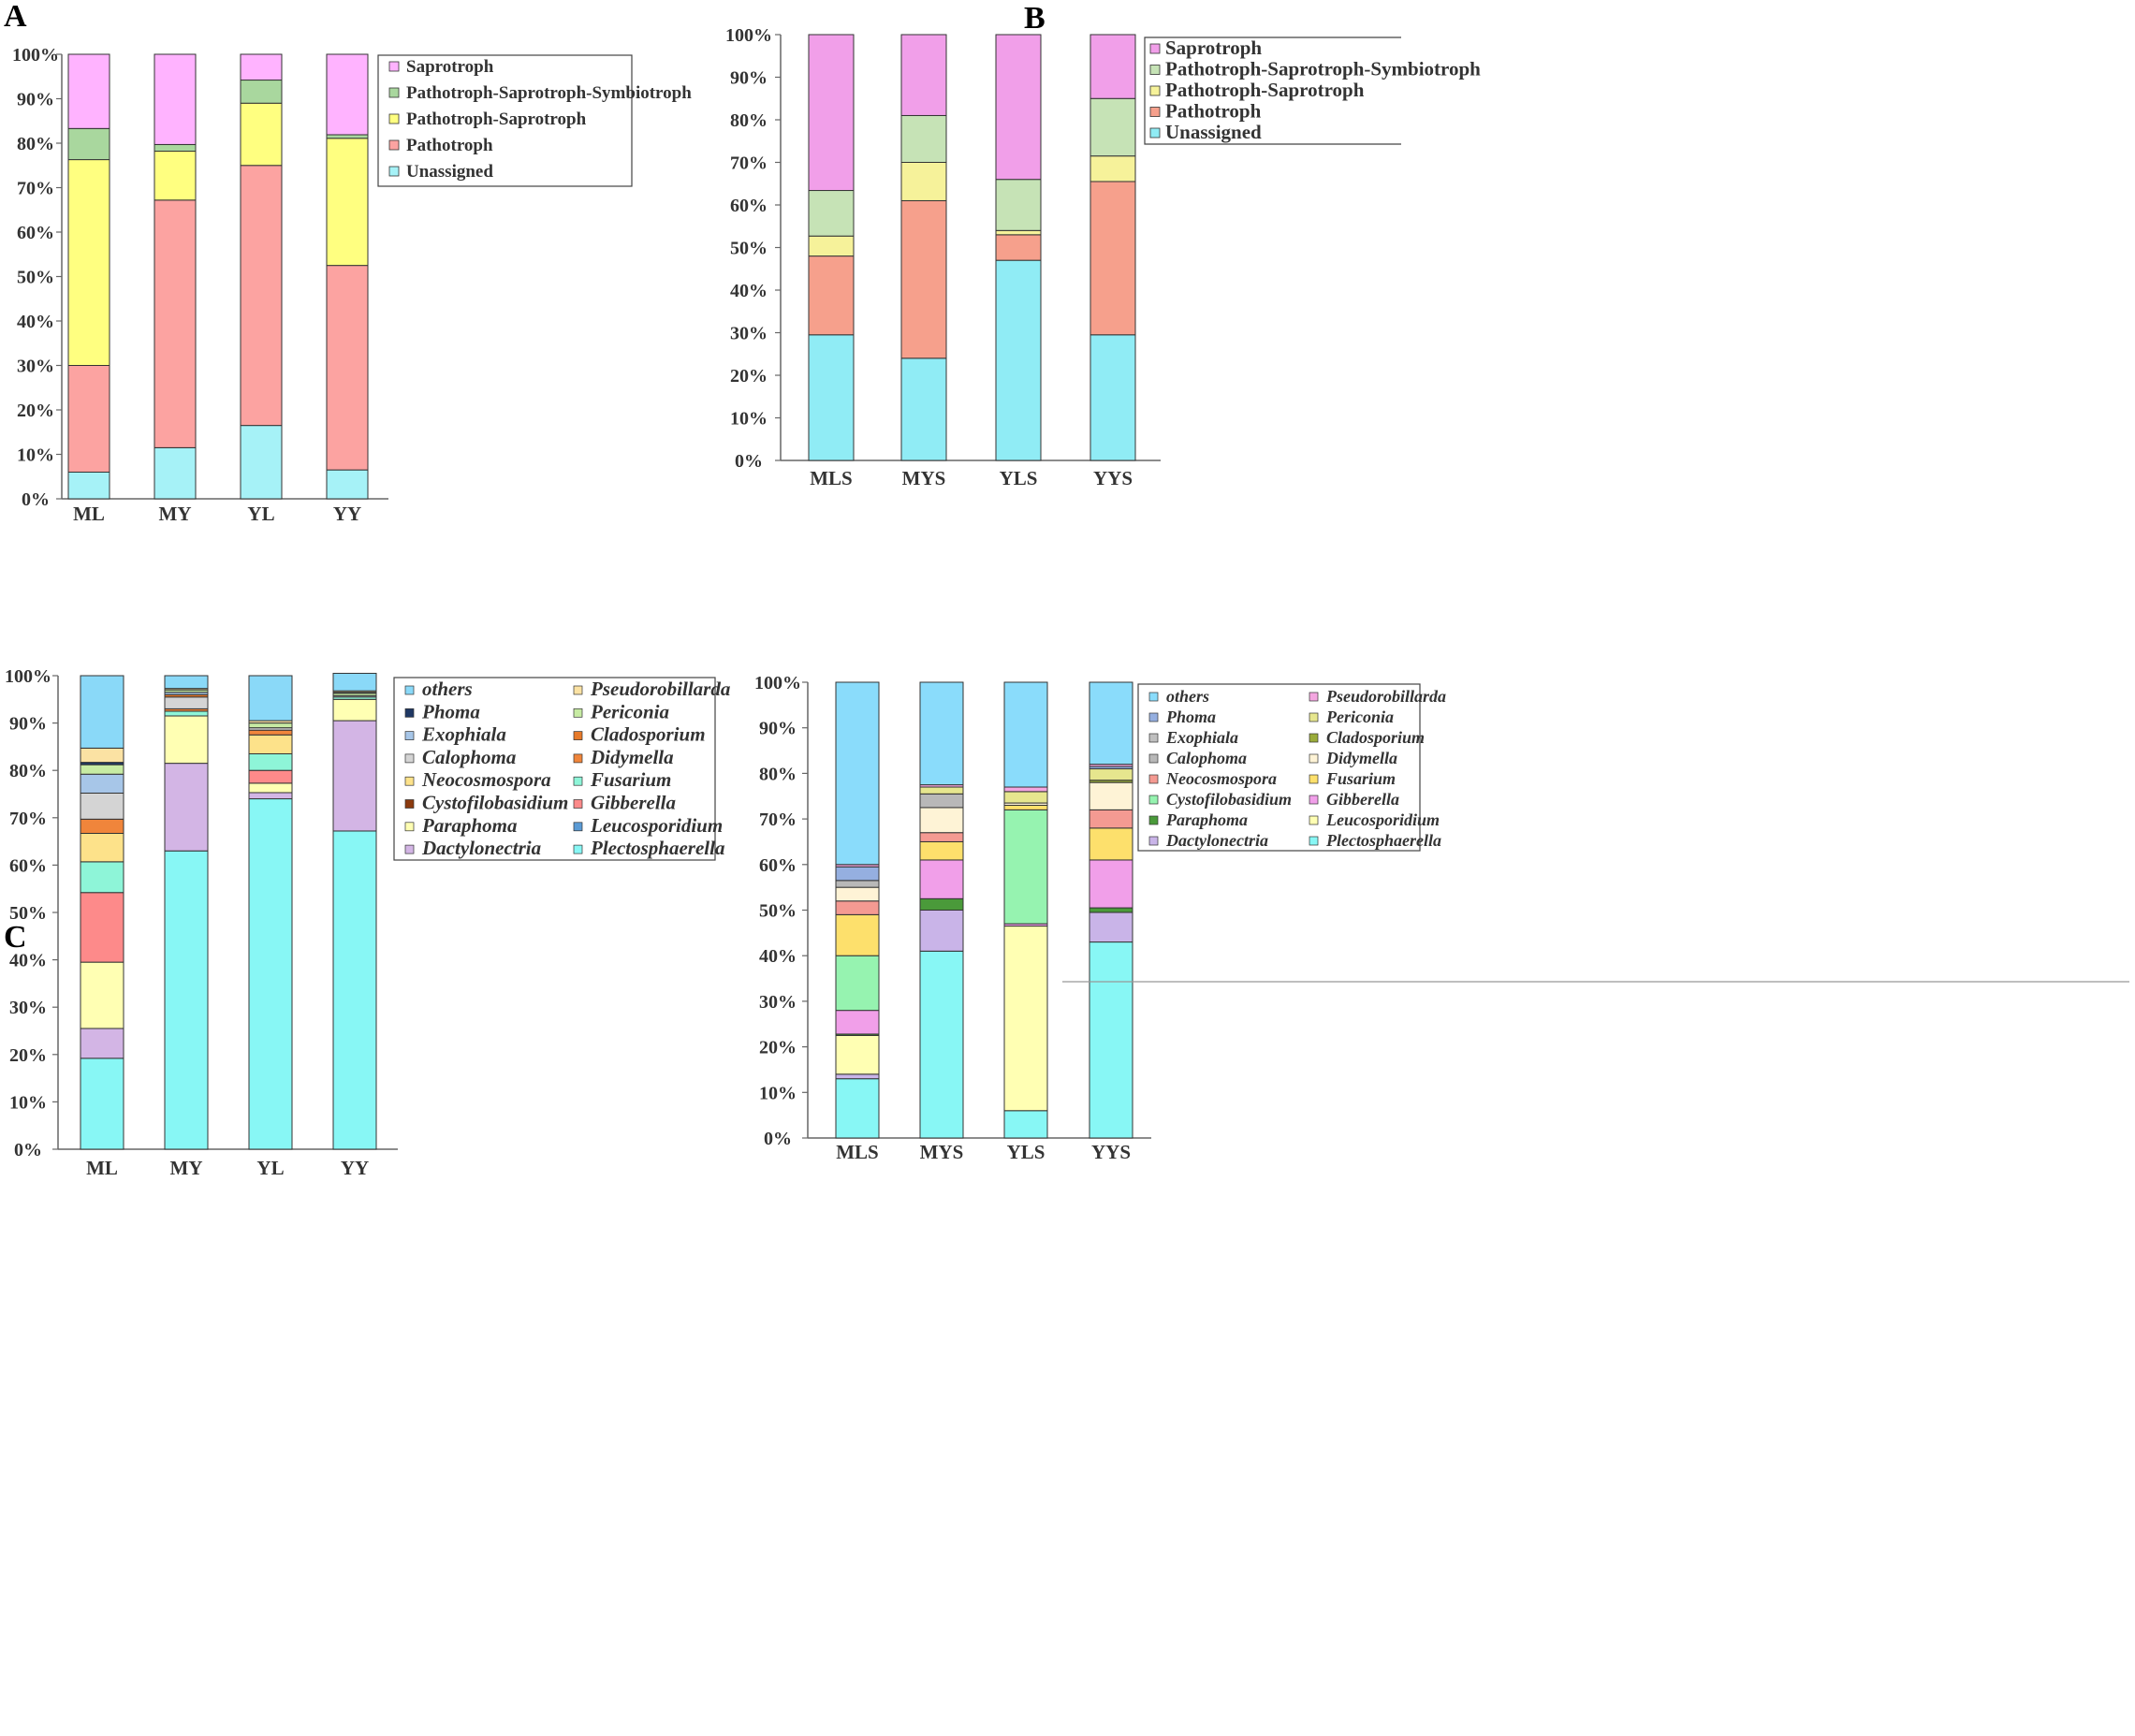  Describe the element at coordinates (941, 850) in the screenshot. I see `chart-d-segment-mys-fusarium` at that location.